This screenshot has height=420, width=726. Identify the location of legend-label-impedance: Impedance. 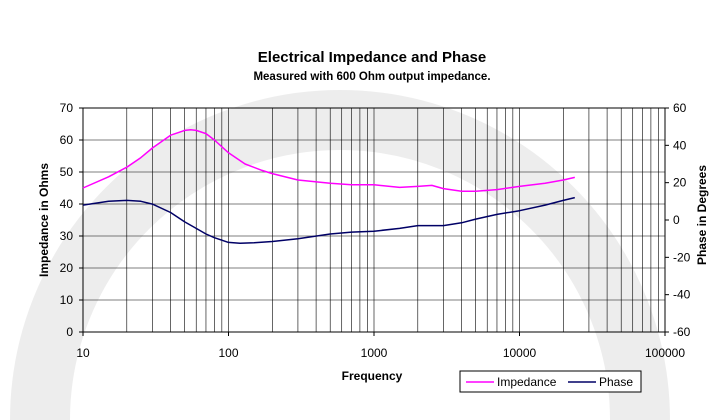
(527, 382).